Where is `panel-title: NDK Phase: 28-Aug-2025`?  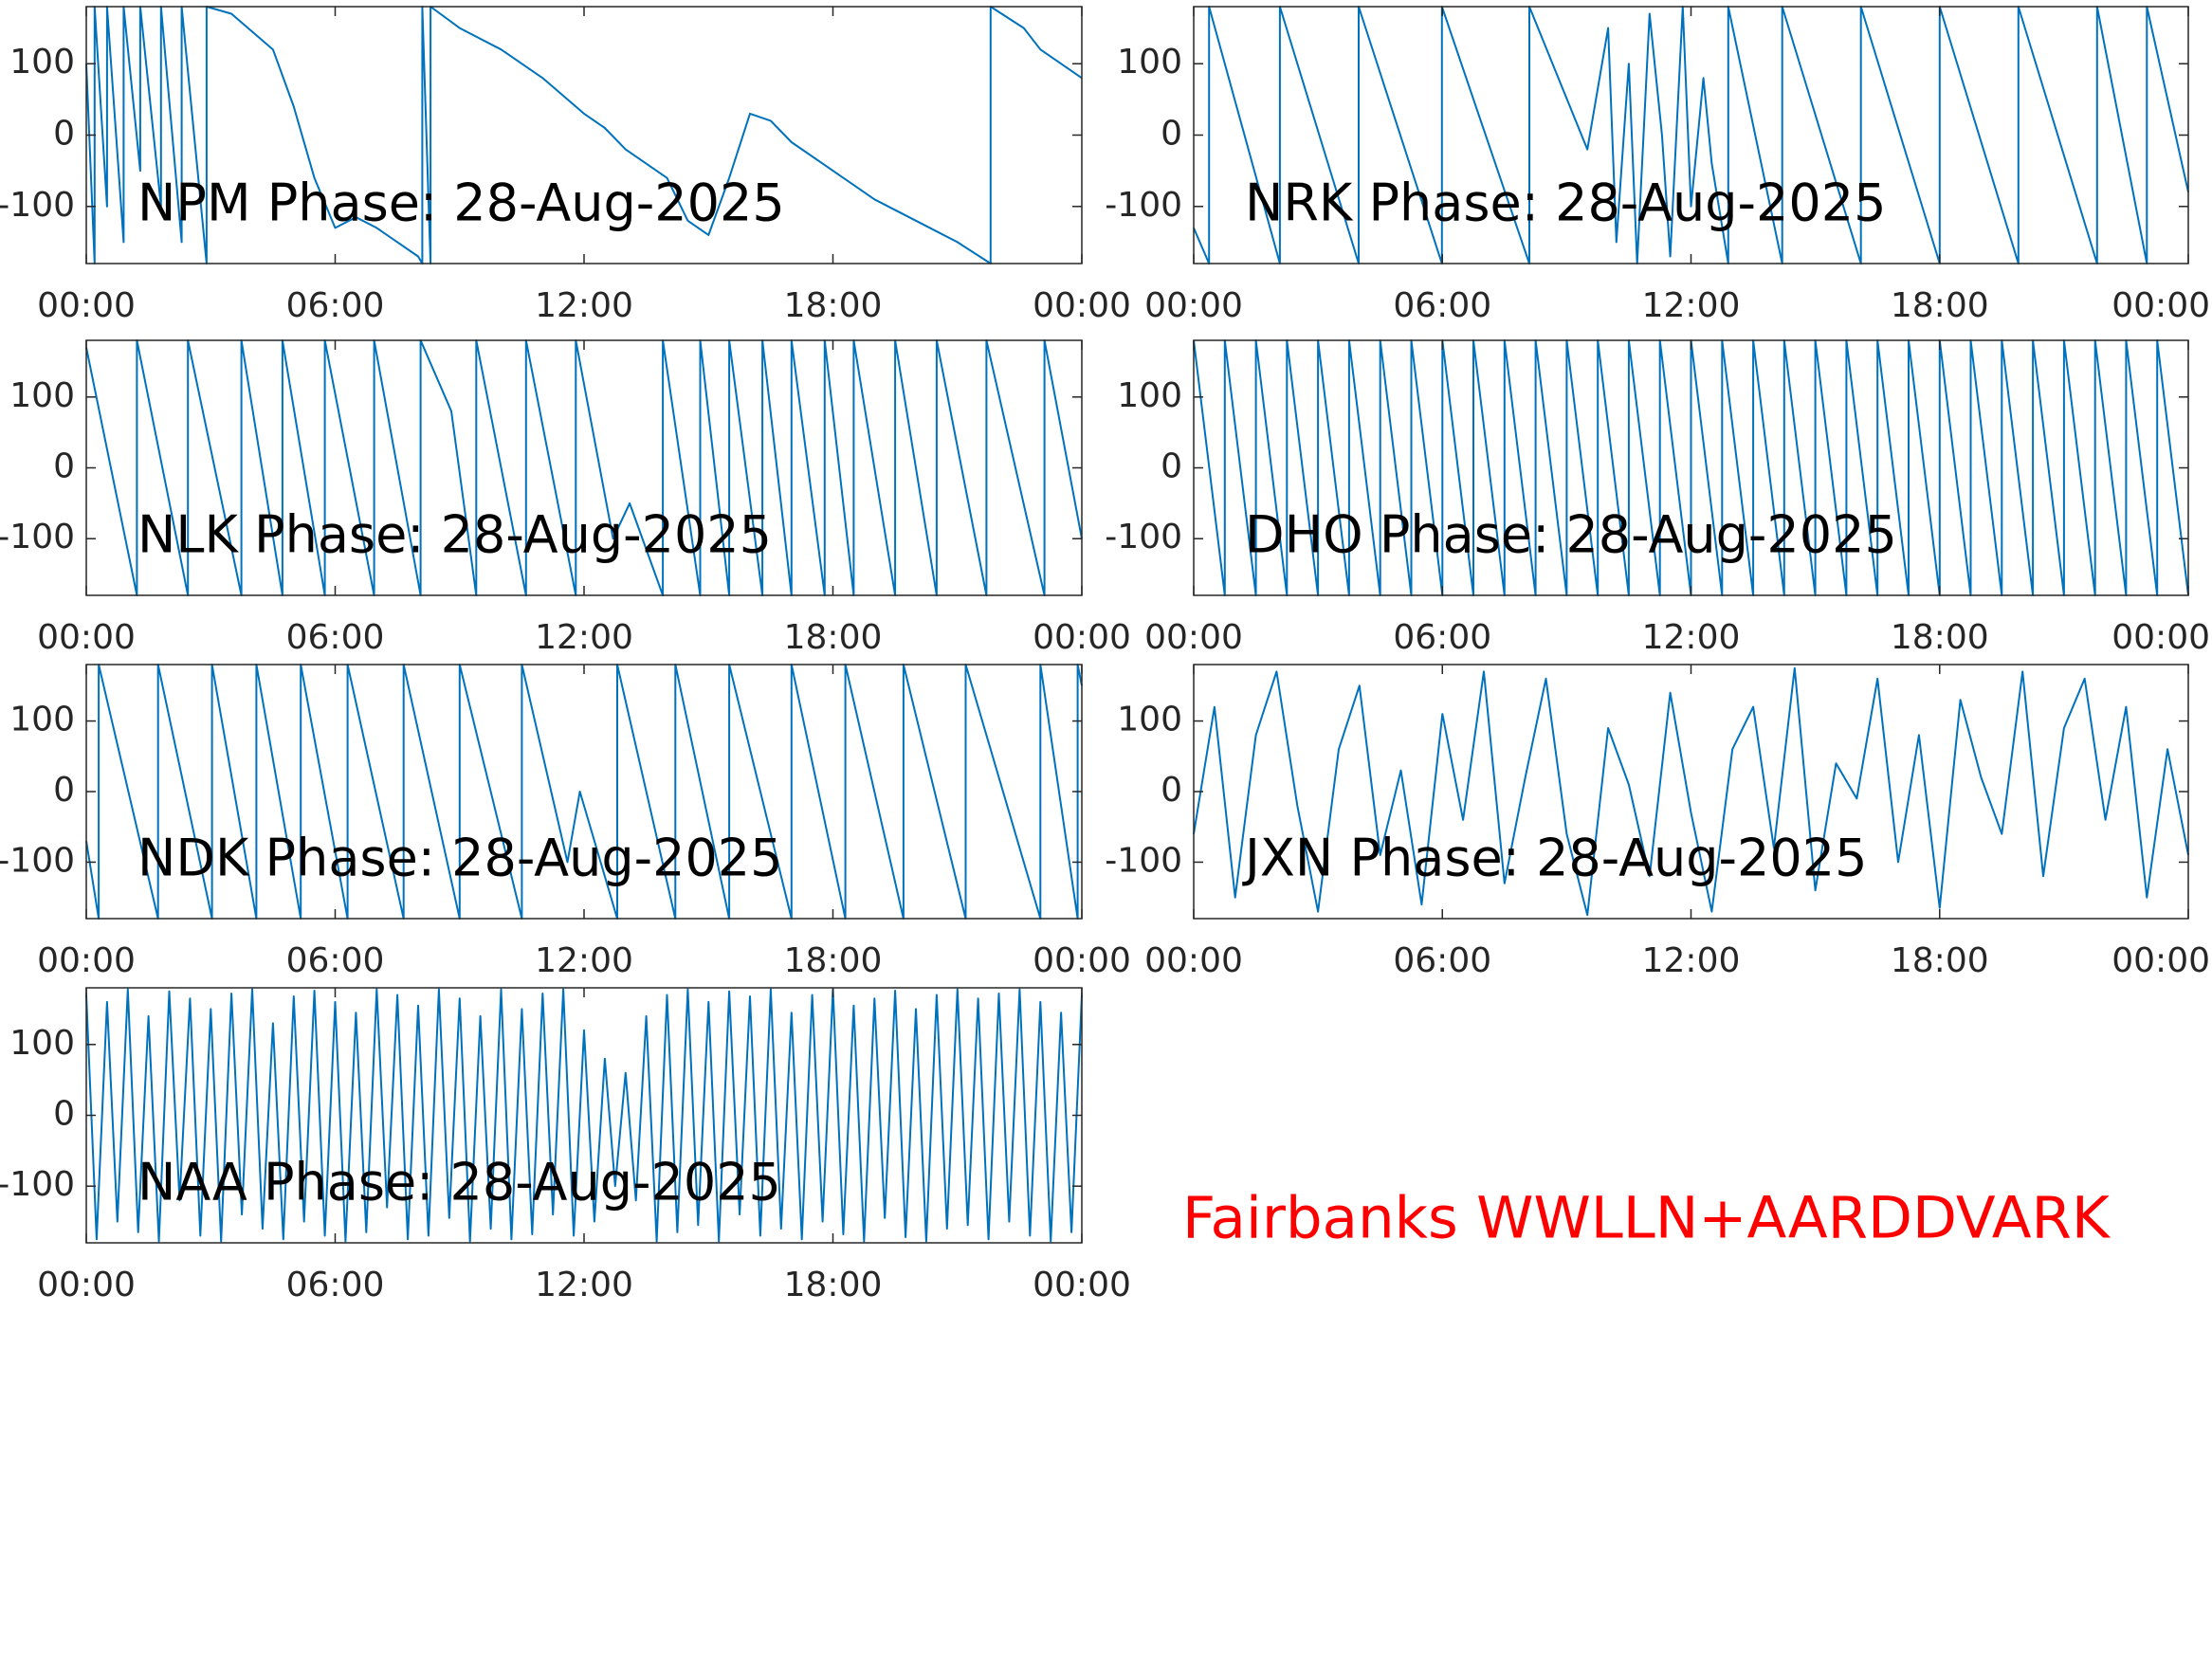 panel-title: NDK Phase: 28-Aug-2025 is located at coordinates (460, 858).